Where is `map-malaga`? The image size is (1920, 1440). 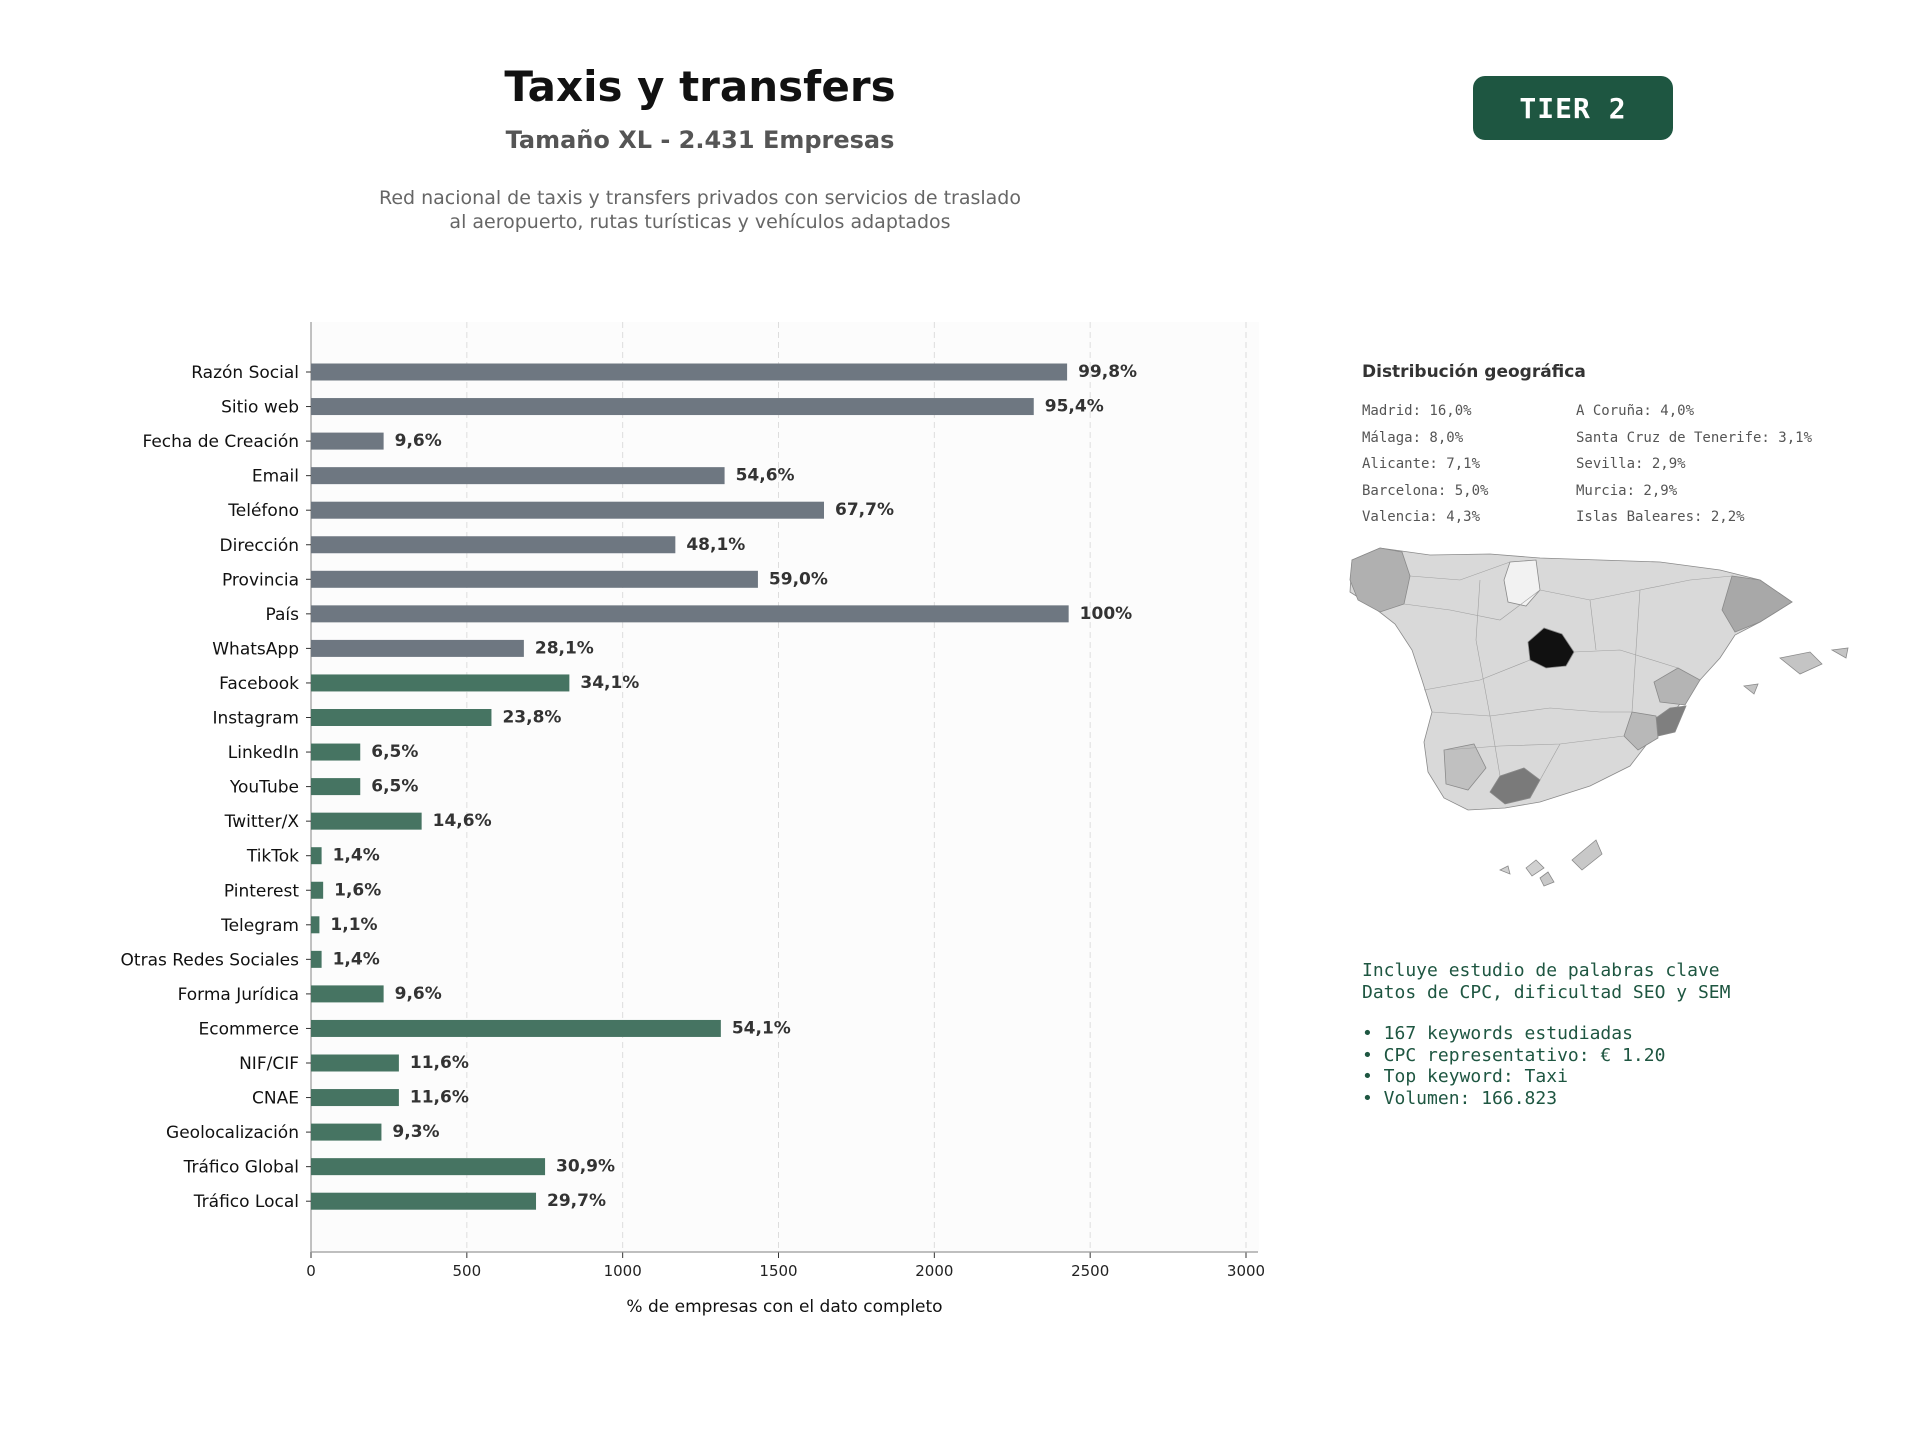 map-malaga is located at coordinates (1515, 786).